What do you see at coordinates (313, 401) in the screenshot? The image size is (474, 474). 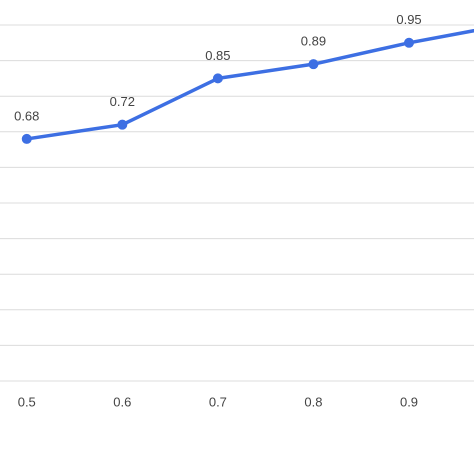 I see `x-tick-label: 0.8` at bounding box center [313, 401].